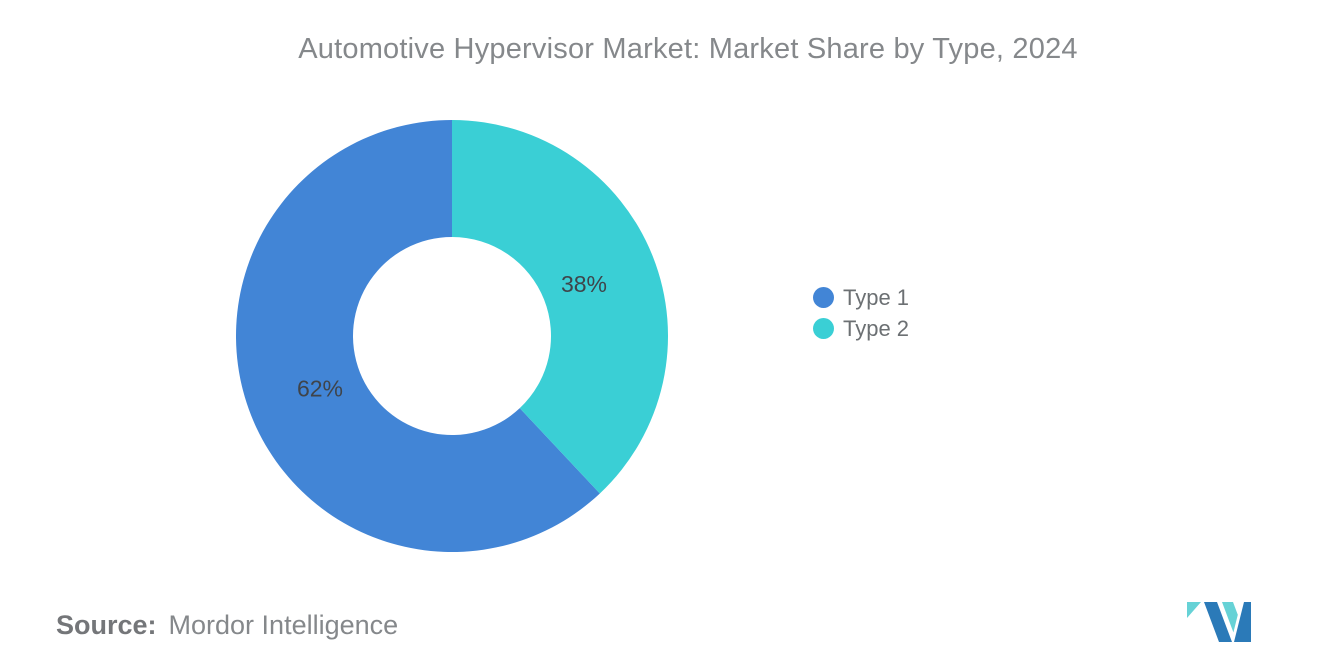  Describe the element at coordinates (1230, 617) in the screenshot. I see `logo-shape-teal-band` at that location.